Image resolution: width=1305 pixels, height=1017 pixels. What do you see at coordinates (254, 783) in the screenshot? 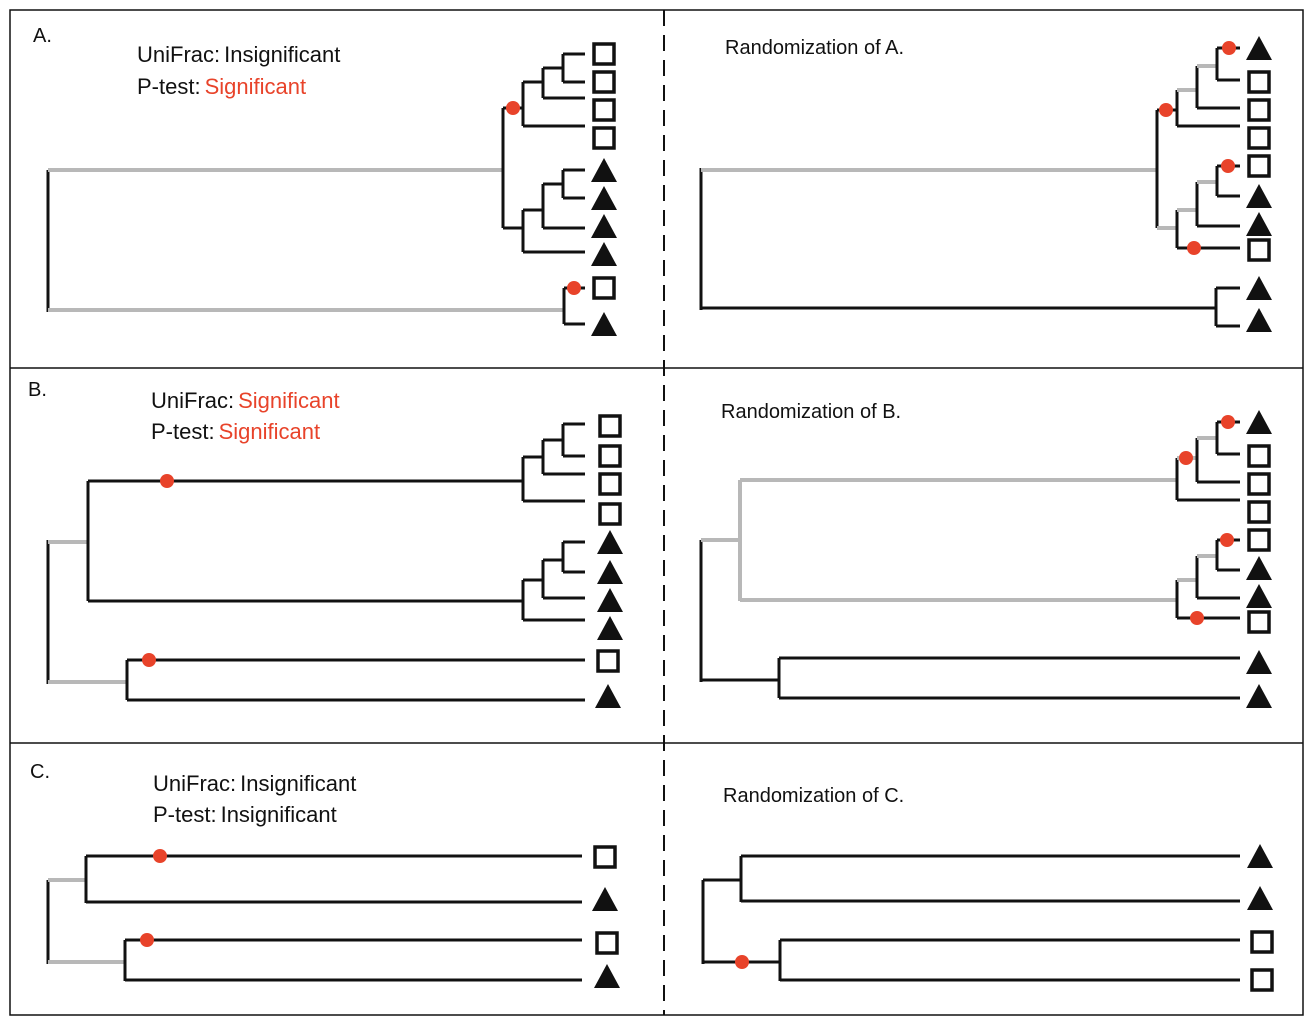
I see `unifrac-result-c: UniFrac: Insignificant` at bounding box center [254, 783].